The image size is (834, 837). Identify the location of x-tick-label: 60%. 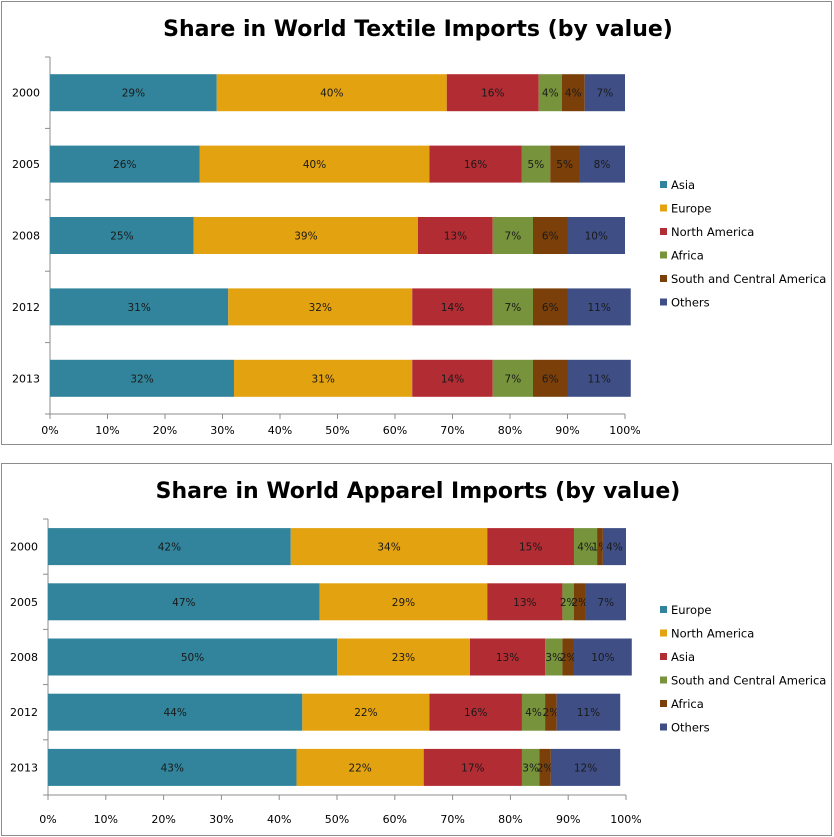
(395, 819).